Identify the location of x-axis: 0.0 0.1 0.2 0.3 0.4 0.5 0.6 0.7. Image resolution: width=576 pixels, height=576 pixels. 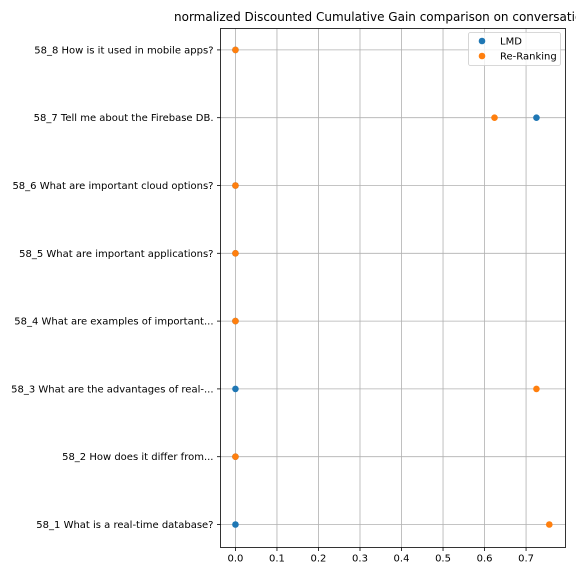
(380, 556).